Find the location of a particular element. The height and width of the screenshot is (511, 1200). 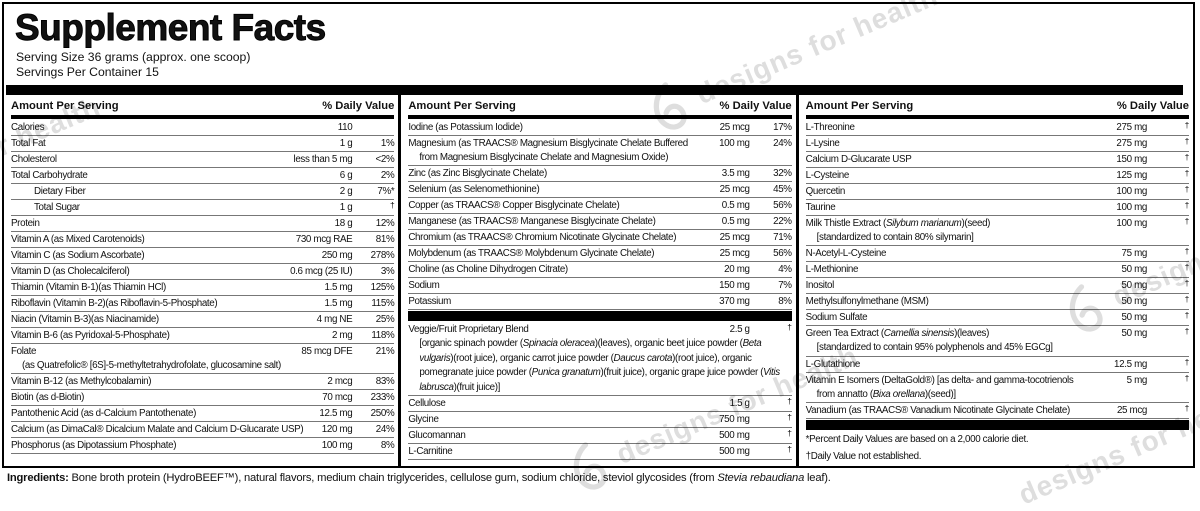

nutrient-row: Total Carbohydrate 6 g 2% is located at coordinates (203, 176).